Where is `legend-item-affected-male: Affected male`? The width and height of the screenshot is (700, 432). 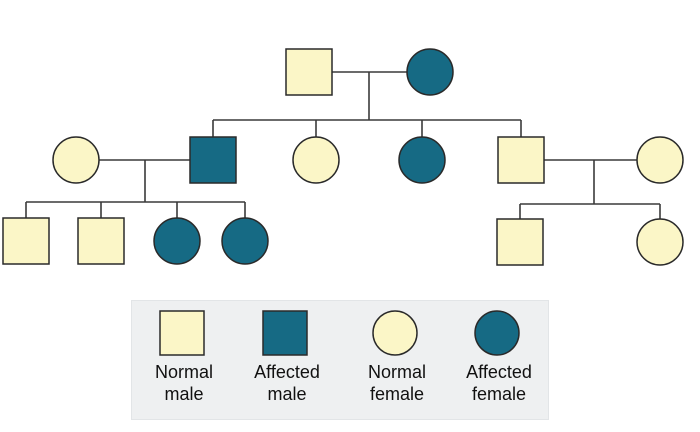 legend-item-affected-male: Affected male is located at coordinates (287, 361).